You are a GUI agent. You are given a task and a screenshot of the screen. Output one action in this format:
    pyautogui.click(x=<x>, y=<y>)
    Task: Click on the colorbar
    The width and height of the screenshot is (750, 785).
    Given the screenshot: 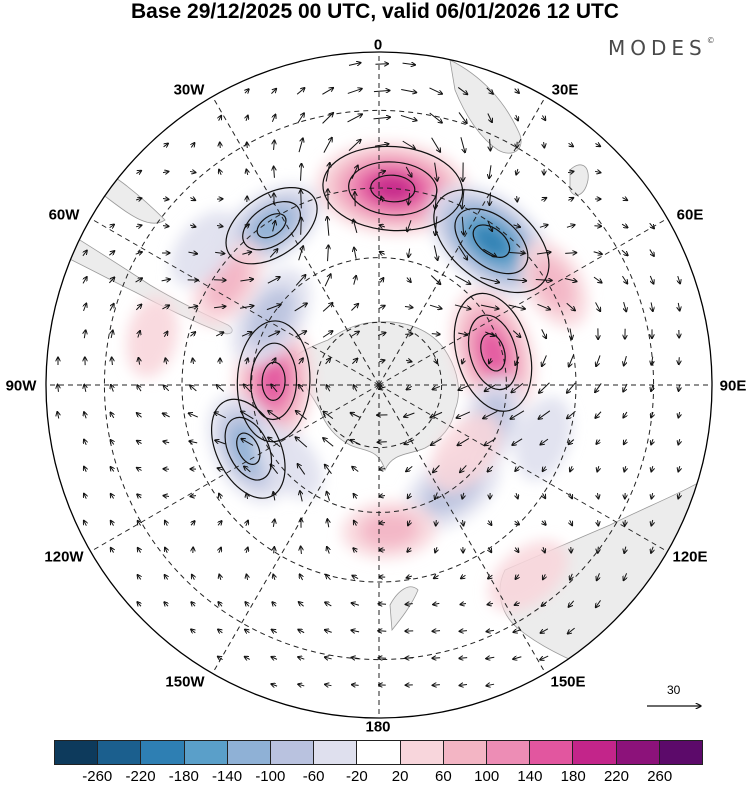 What is the action you would take?
    pyautogui.click(x=378, y=752)
    